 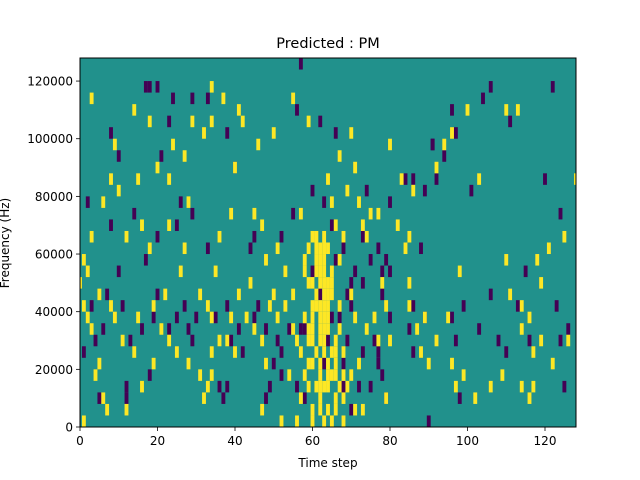 What do you see at coordinates (327, 463) in the screenshot?
I see `x-axis-title: Time step` at bounding box center [327, 463].